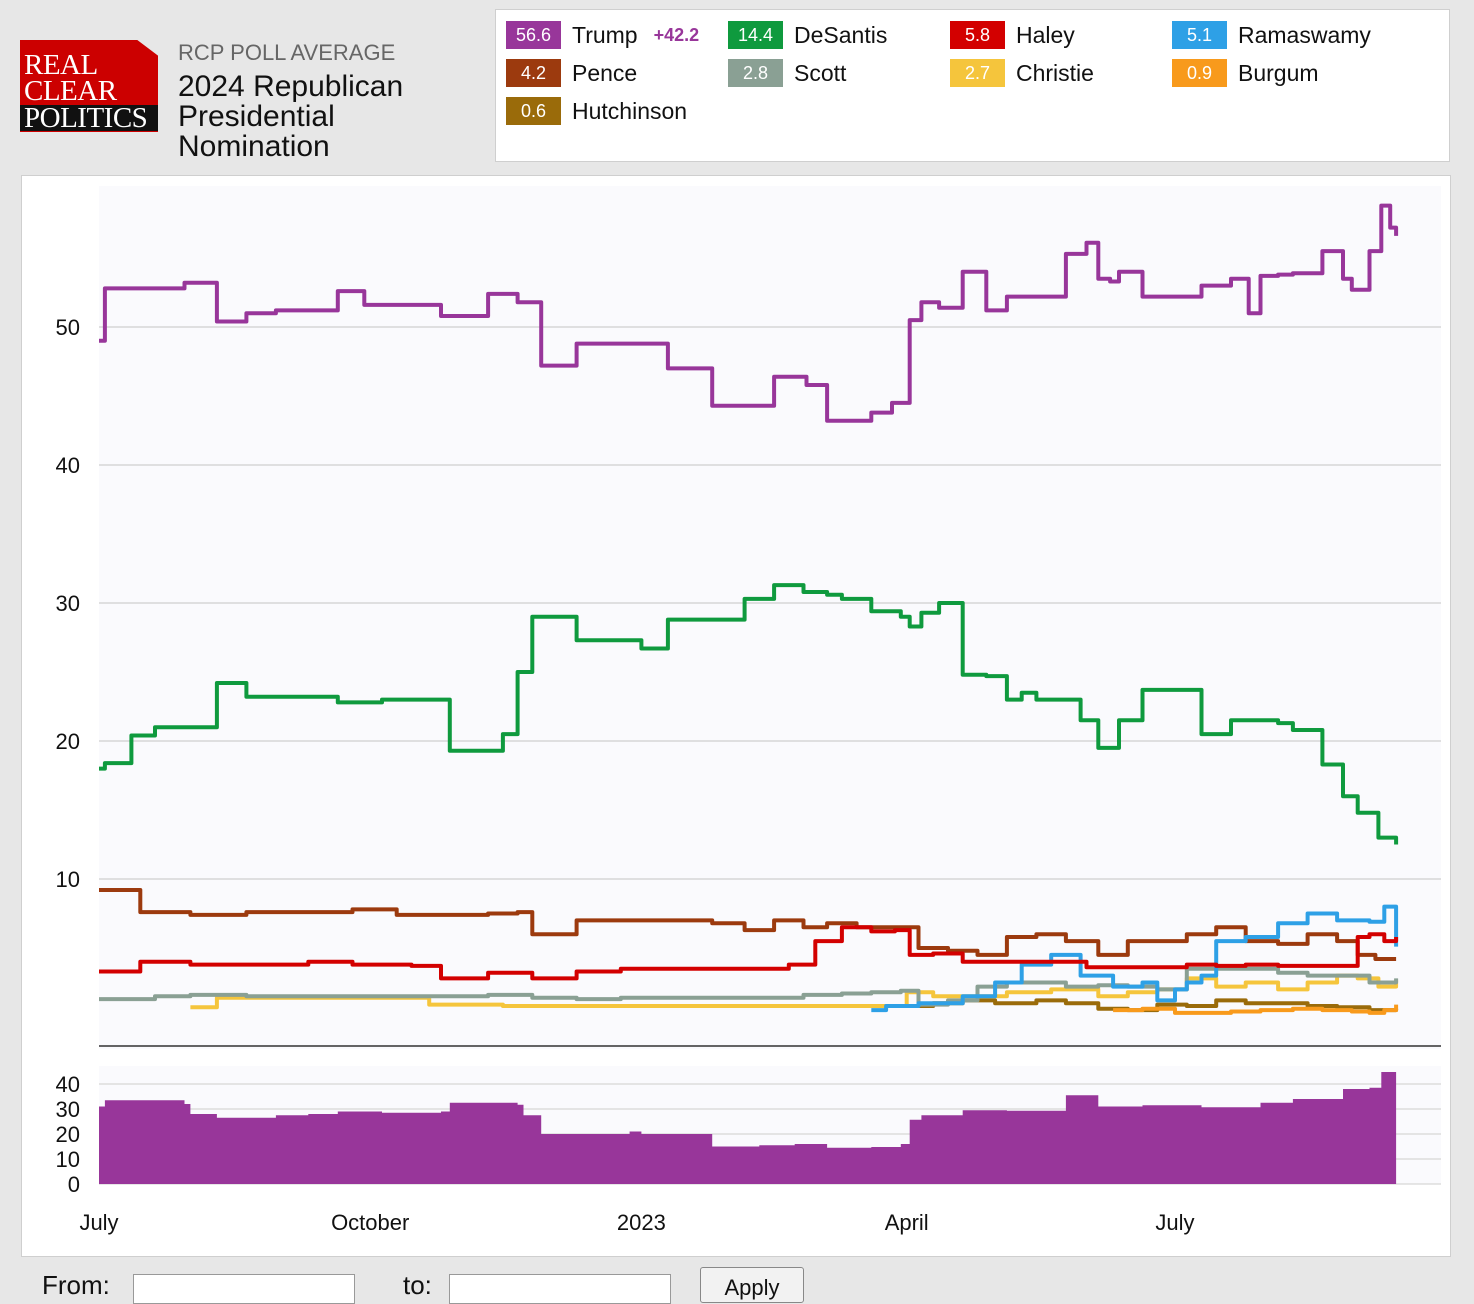 The height and width of the screenshot is (1304, 1474). I want to click on from-label: From:, so click(76, 1285).